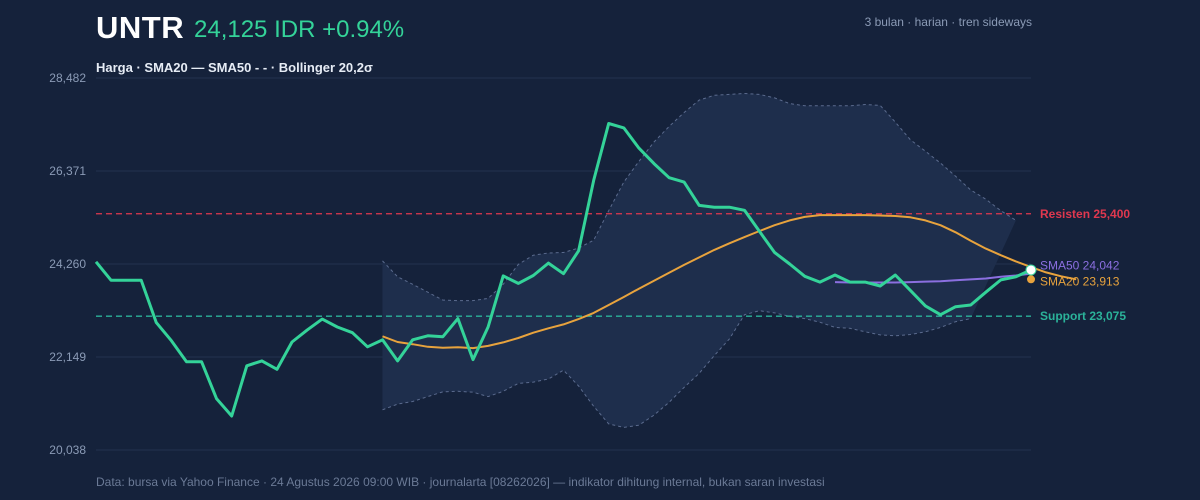 This screenshot has height=500, width=1200. What do you see at coordinates (67, 78) in the screenshot?
I see `y-tick-label: 28,482` at bounding box center [67, 78].